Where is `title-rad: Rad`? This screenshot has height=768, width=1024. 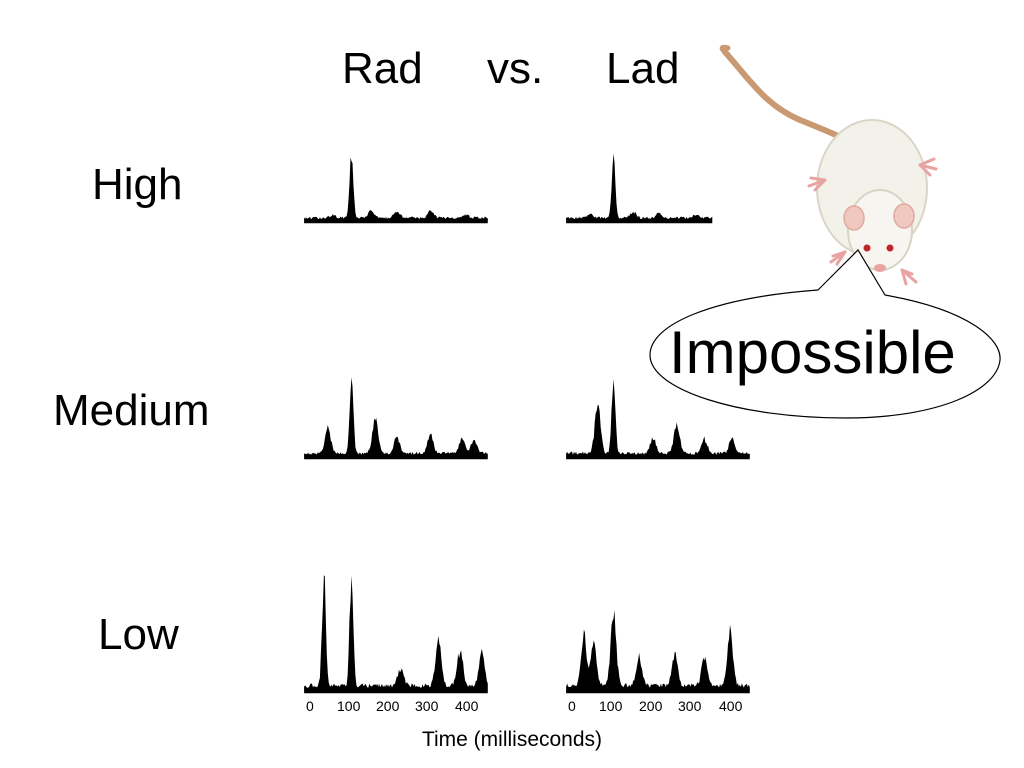
title-rad: Rad is located at coordinates (382, 68).